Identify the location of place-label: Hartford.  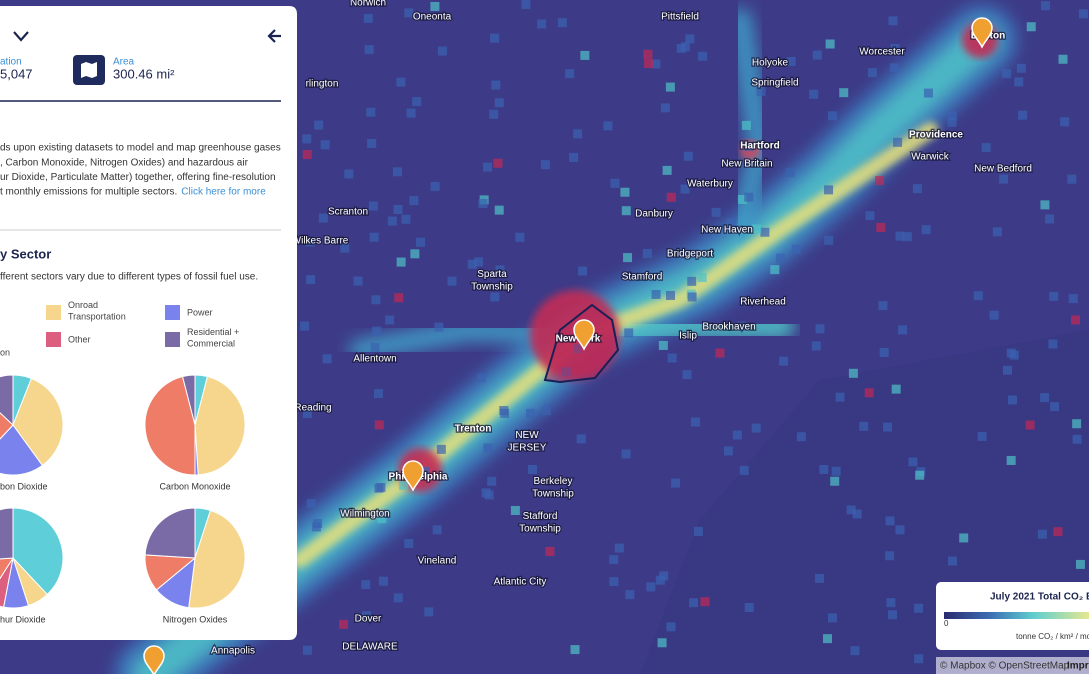
(759, 146).